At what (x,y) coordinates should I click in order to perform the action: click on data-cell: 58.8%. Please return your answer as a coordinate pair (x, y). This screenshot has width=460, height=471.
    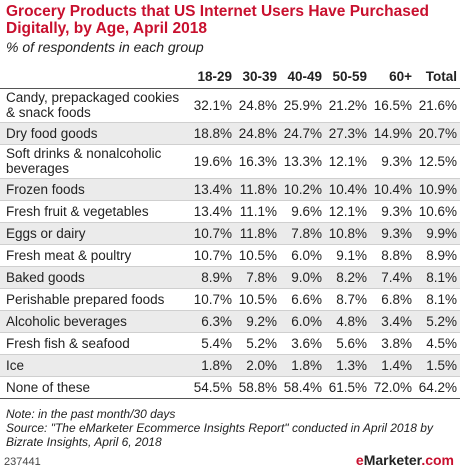
    Looking at the image, I should click on (257, 387).